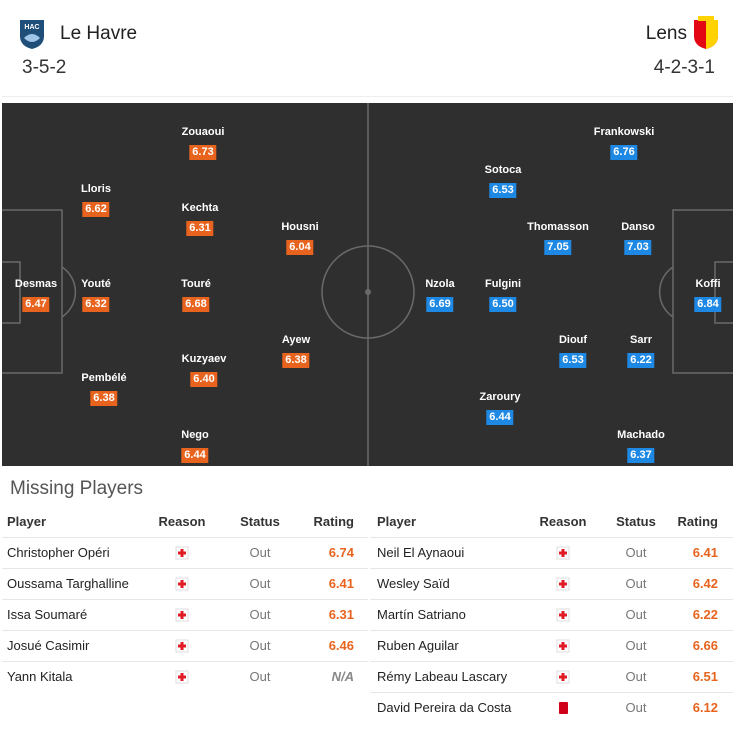 The image size is (735, 742). I want to click on svg-text: HAC, so click(31, 27).